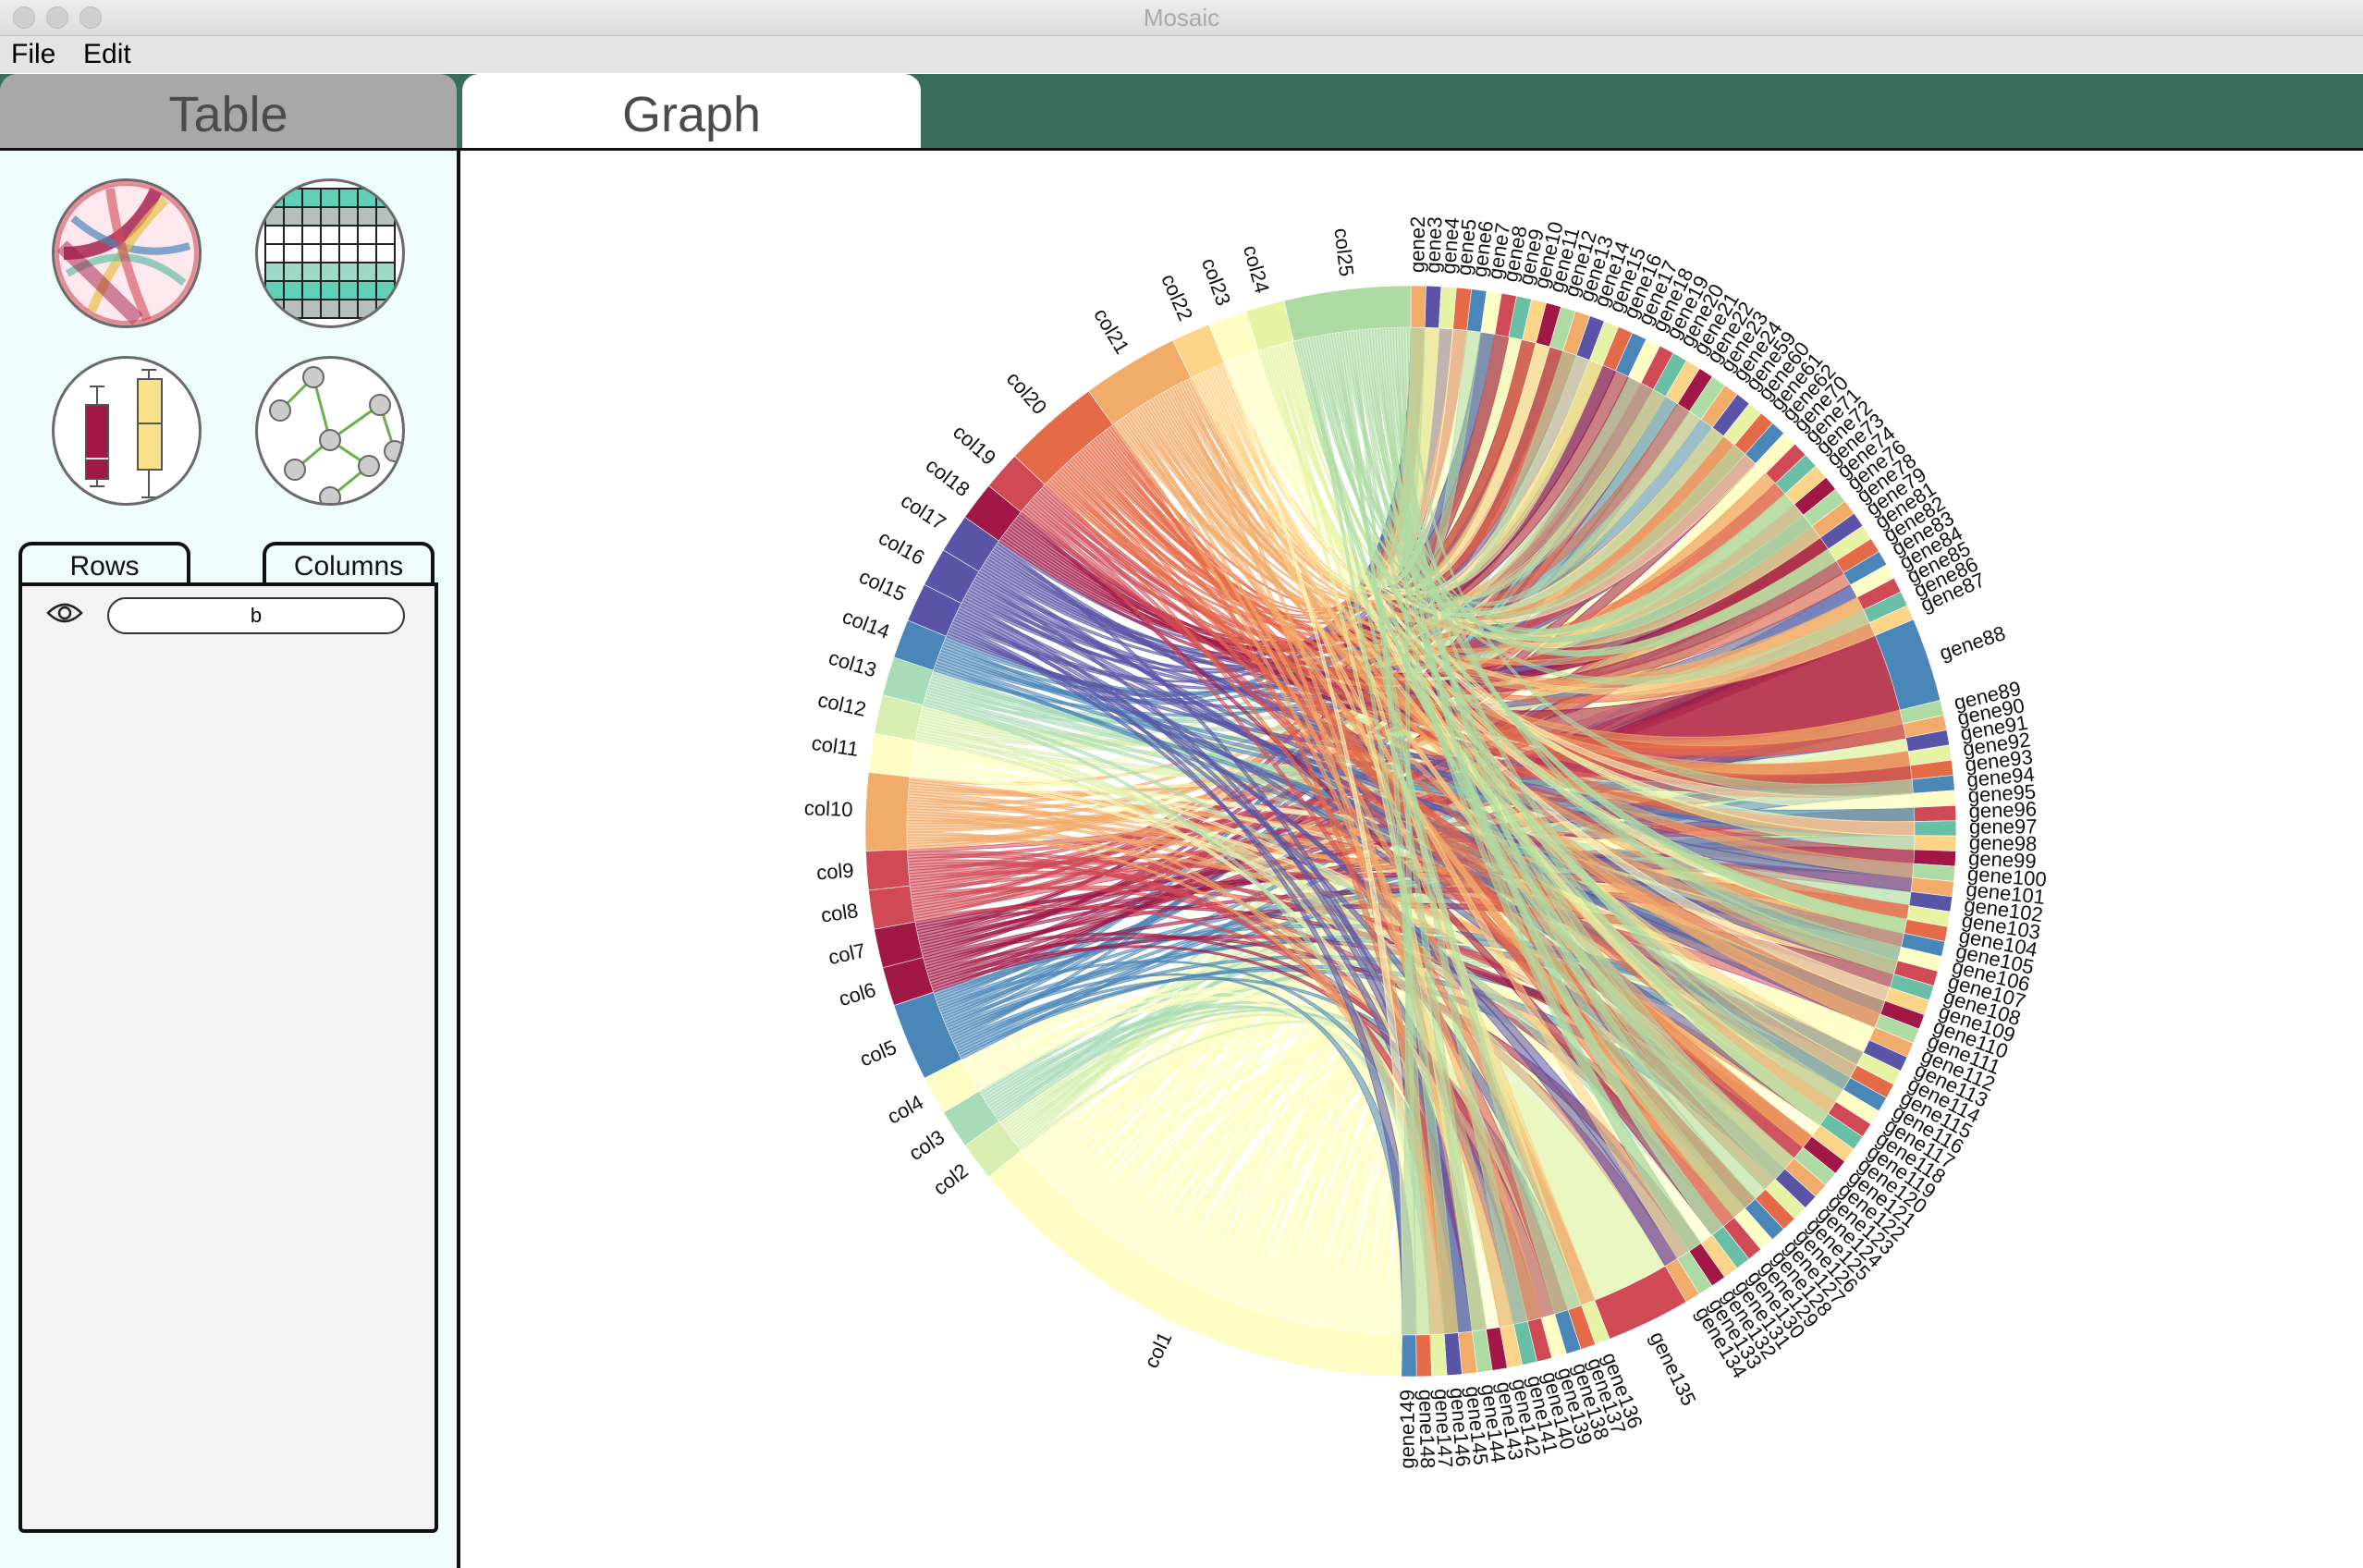  I want to click on chord-arc-gene148, so click(1423, 1356).